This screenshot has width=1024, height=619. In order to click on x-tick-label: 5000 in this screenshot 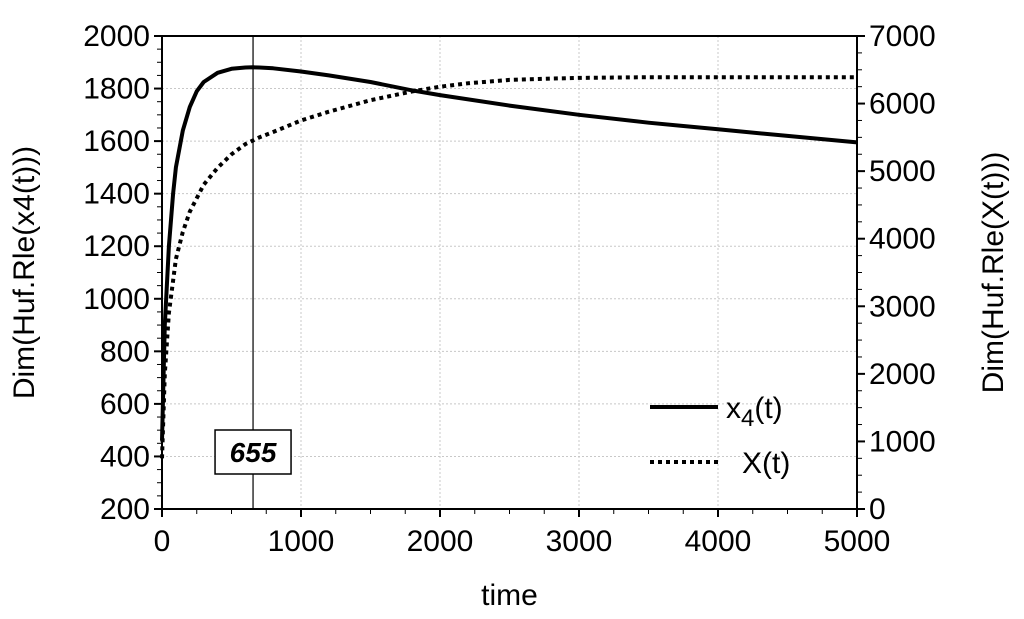, I will do `click(857, 541)`.